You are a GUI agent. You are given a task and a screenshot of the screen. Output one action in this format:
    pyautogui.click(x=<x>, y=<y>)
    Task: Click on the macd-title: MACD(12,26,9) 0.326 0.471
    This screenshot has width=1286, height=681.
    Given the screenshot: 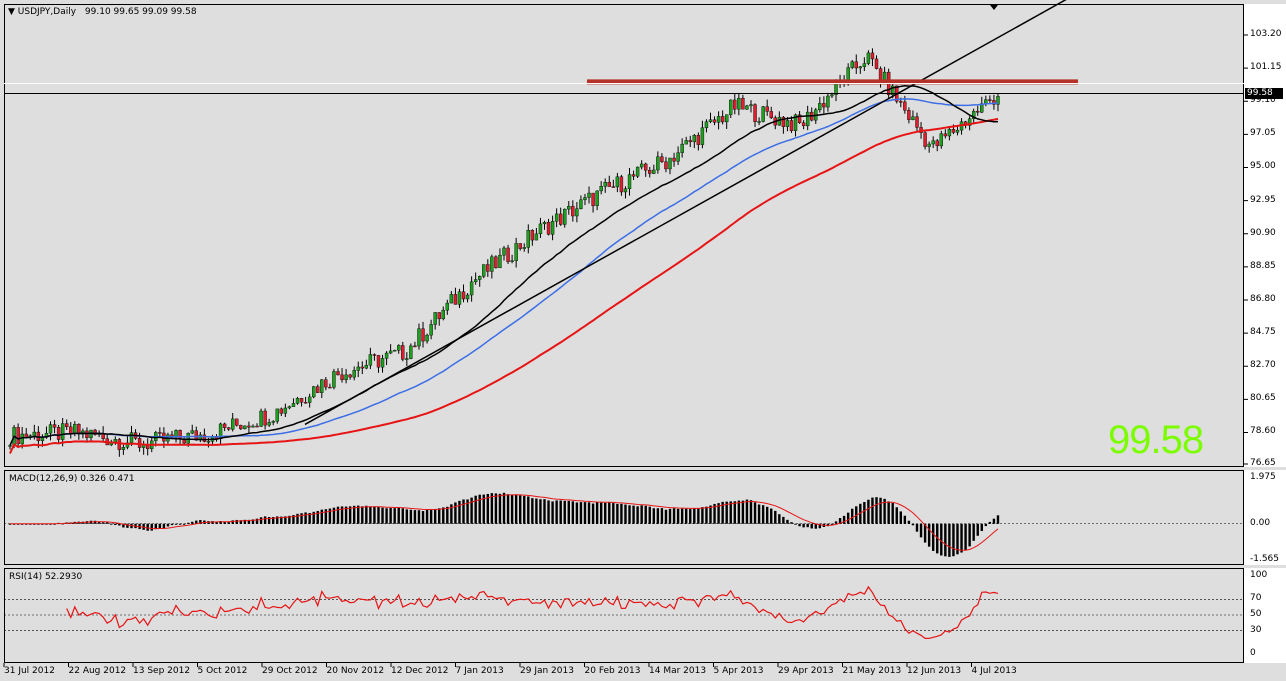 What is the action you would take?
    pyautogui.click(x=72, y=479)
    